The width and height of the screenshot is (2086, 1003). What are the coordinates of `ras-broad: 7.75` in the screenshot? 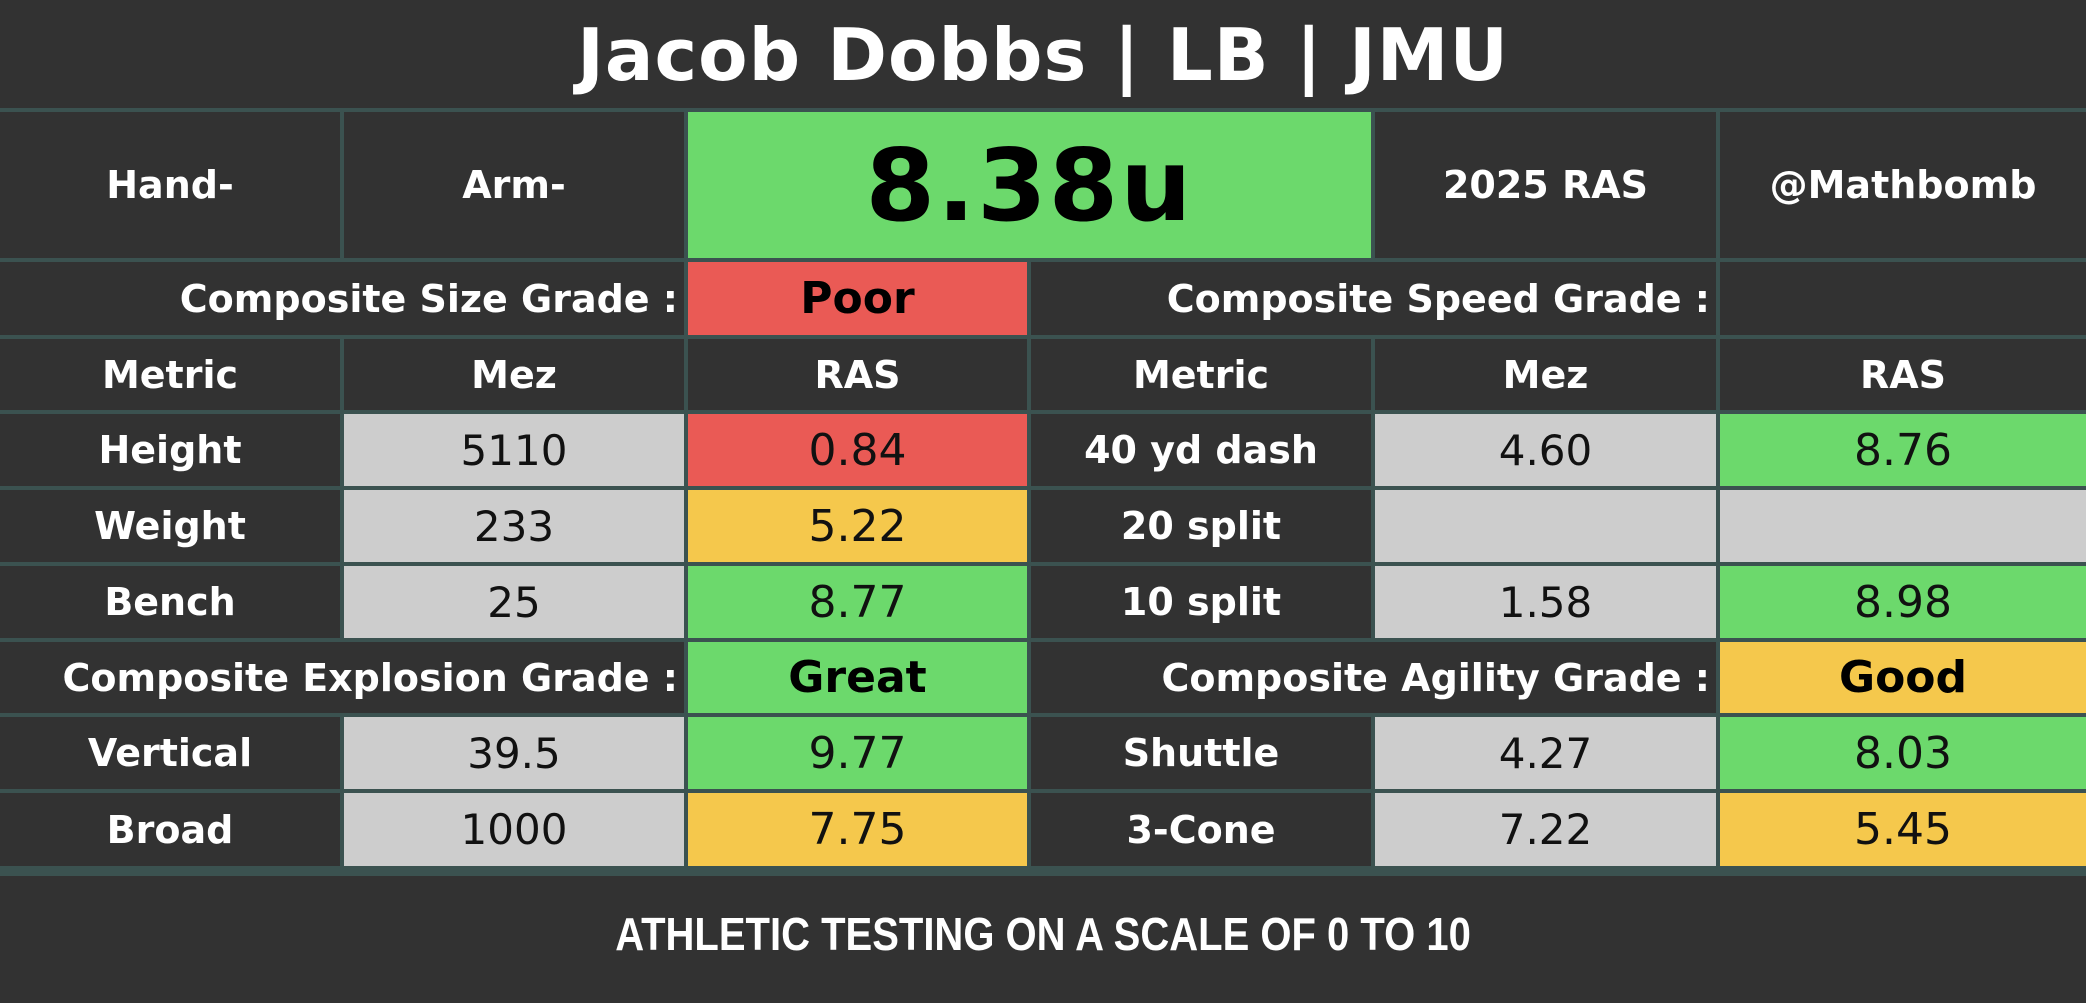 It's located at (857, 829).